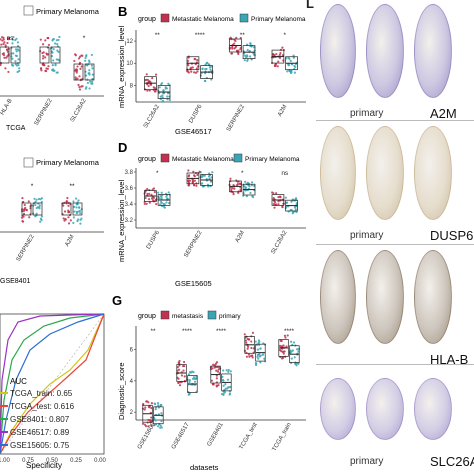  What do you see at coordinates (52, 223) in the screenshot?
I see `plot-c: * SERPINE2 ** A2M` at bounding box center [52, 223].